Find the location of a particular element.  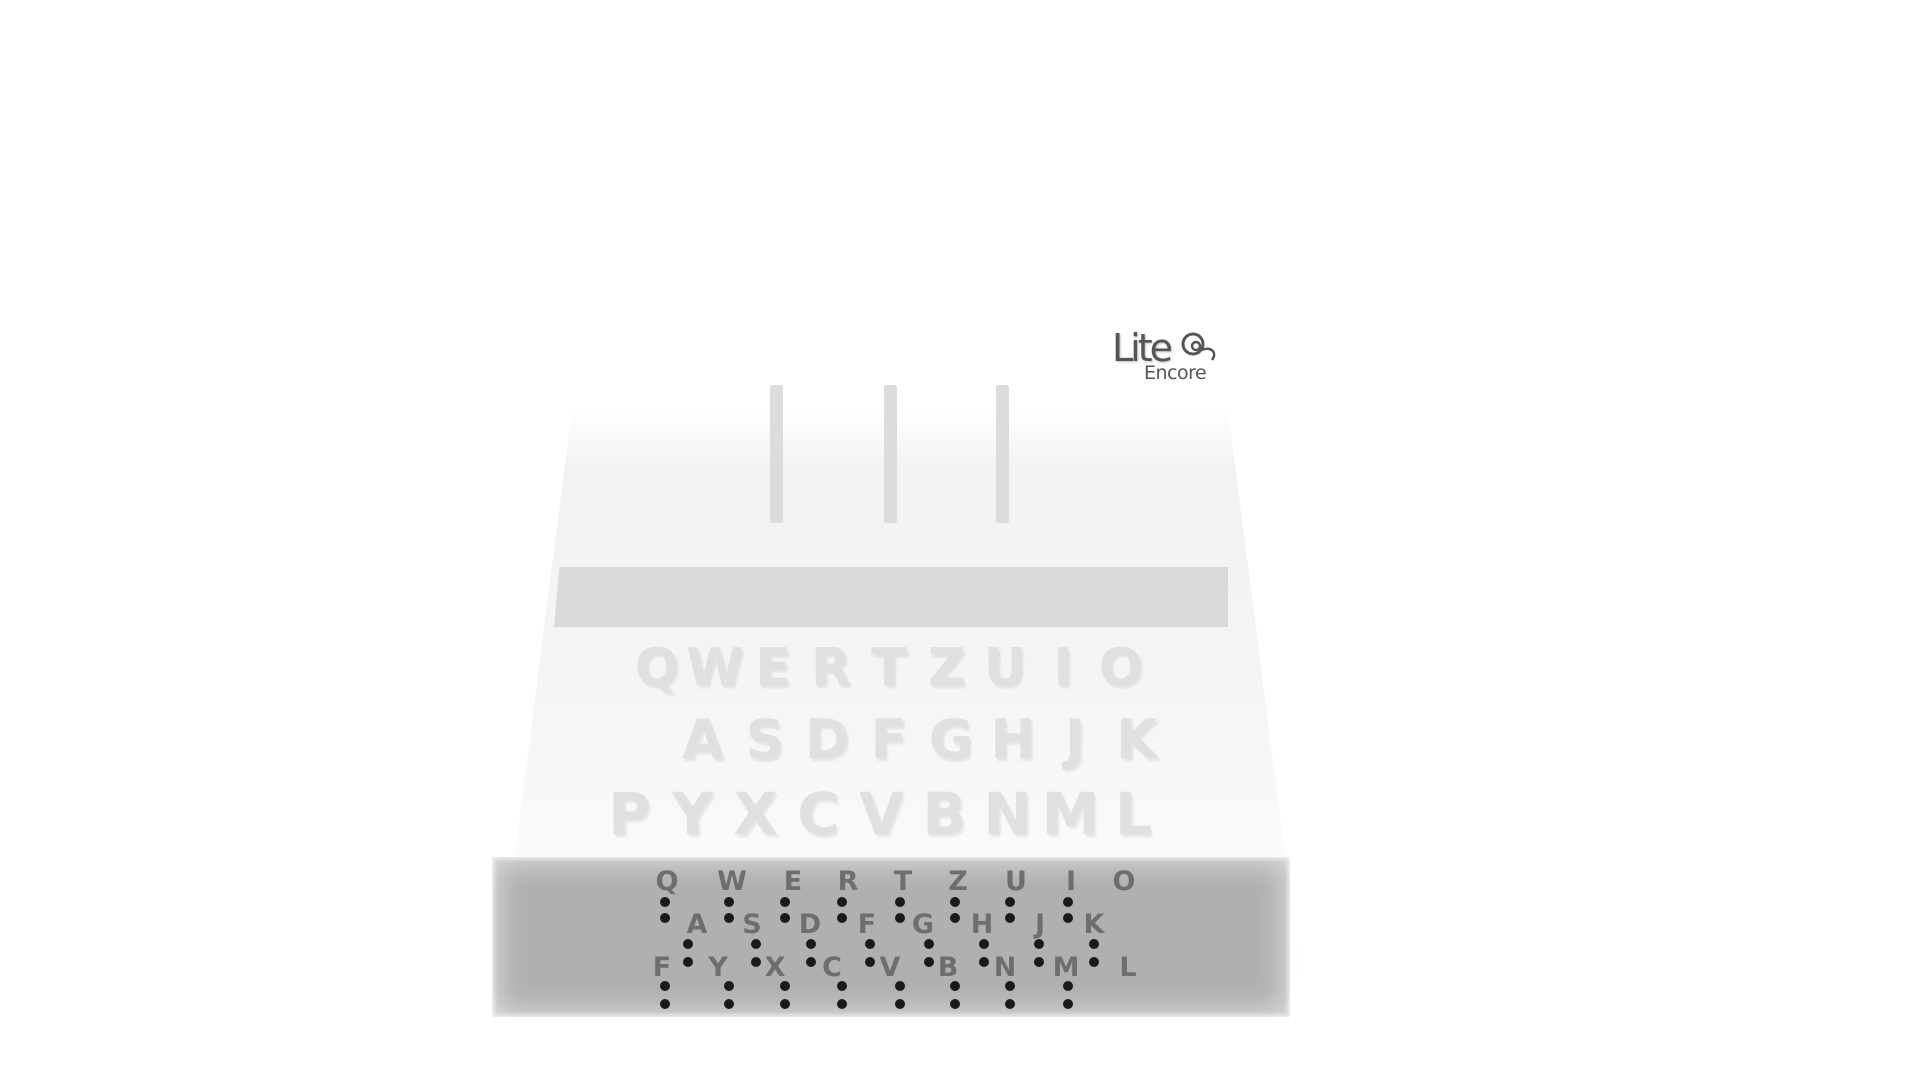

braille-letter: A is located at coordinates (697, 924).